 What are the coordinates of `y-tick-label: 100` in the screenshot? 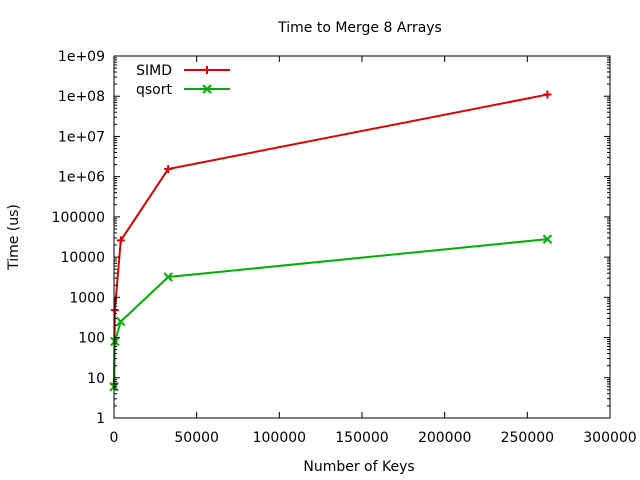 It's located at (91, 339).